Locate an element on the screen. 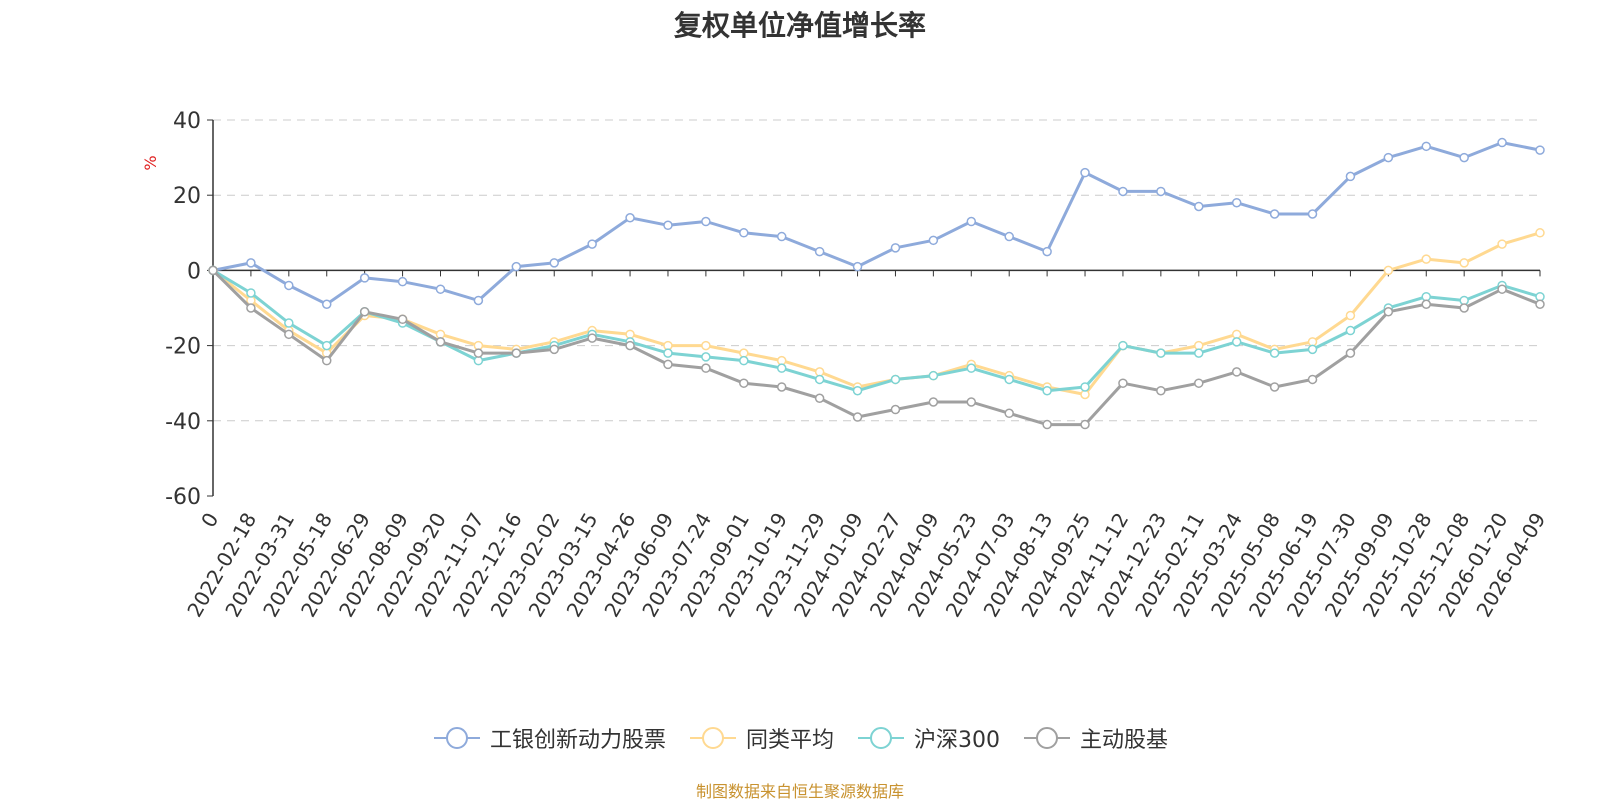  legend-item: 工银创新动力股票 is located at coordinates (549, 738).